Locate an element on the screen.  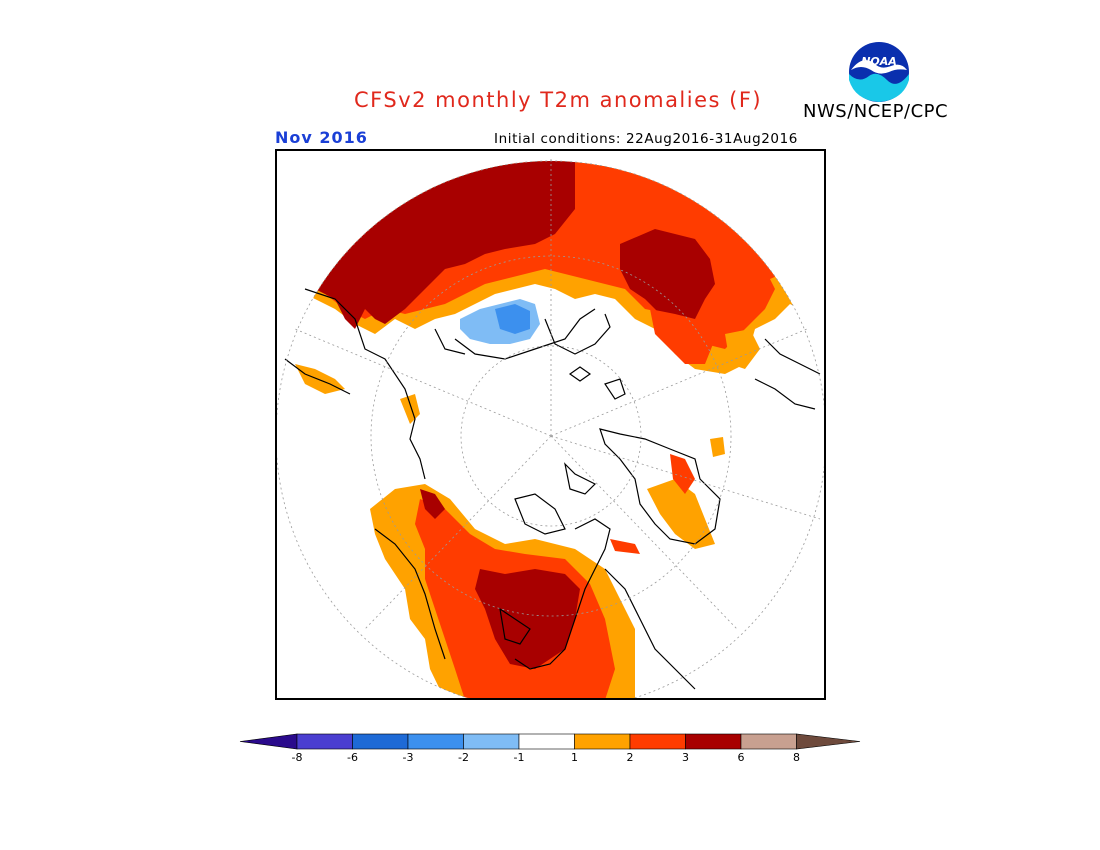
colorbar-arrow-low is located at coordinates (268, 741).